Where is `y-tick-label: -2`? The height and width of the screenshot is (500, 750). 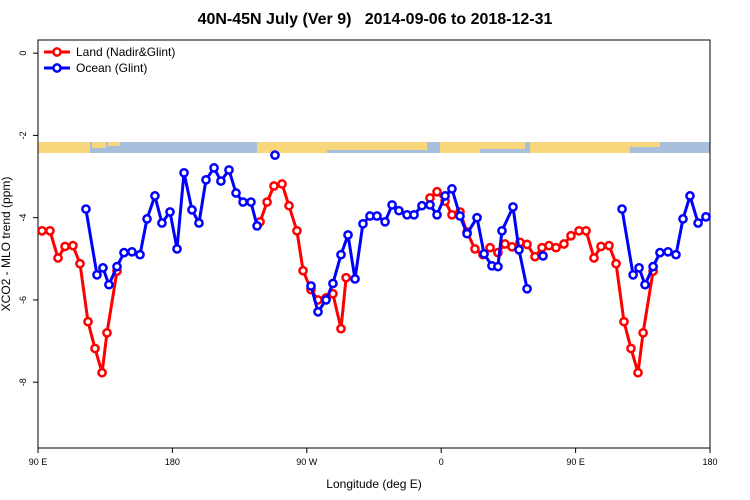 y-tick-label: -2 is located at coordinates (23, 135).